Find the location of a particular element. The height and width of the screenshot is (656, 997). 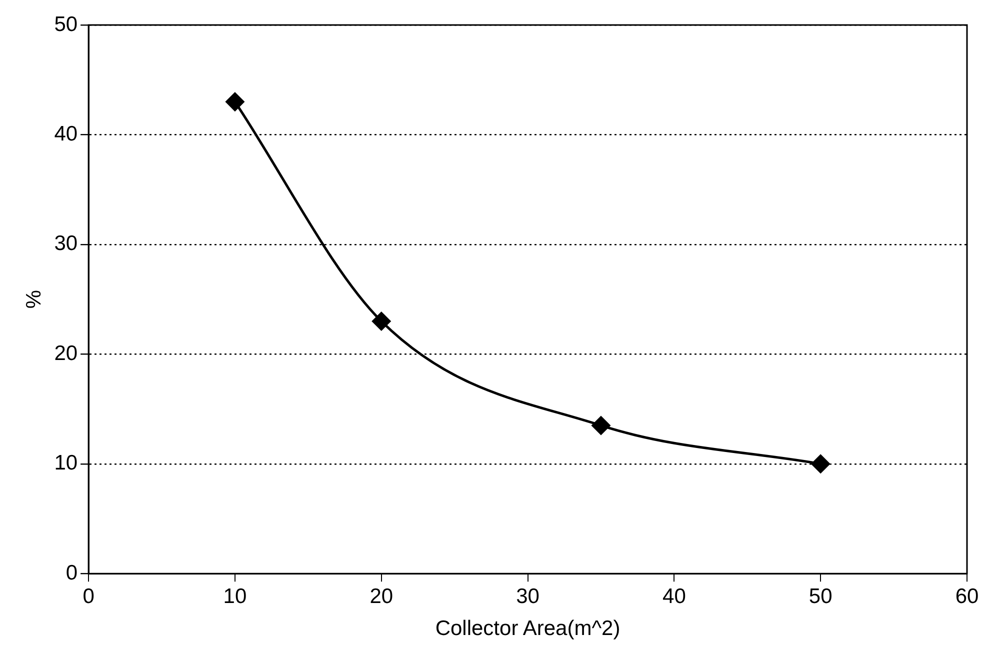

y-tick-label: 40 is located at coordinates (66, 134).